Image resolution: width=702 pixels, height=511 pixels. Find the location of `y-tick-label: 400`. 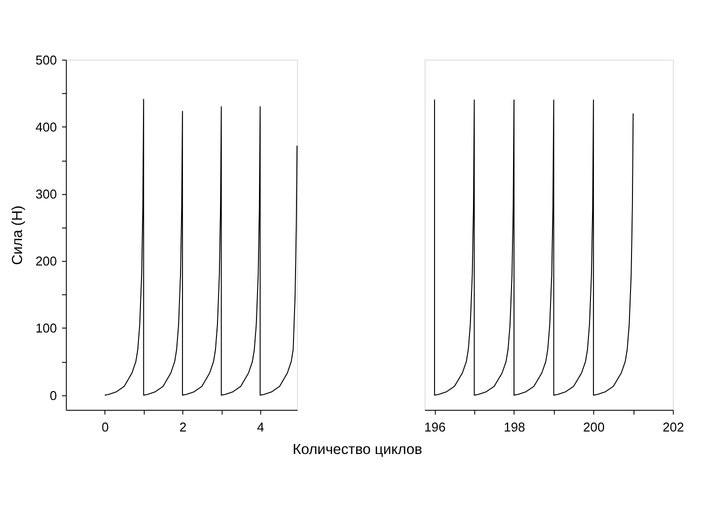

y-tick-label: 400 is located at coordinates (46, 127).